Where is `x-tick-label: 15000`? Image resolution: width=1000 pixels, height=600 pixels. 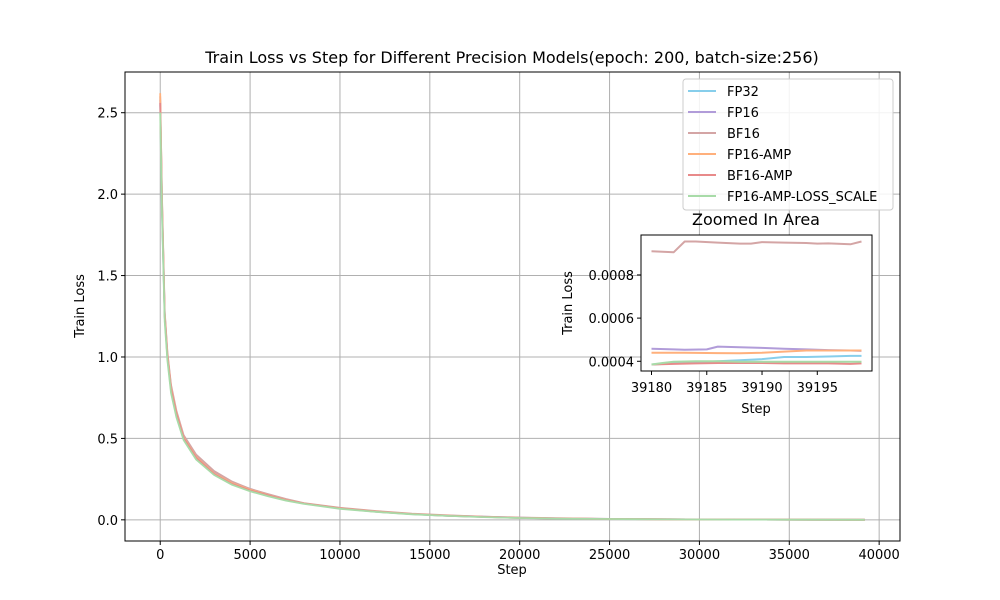 x-tick-label: 15000 is located at coordinates (429, 555).